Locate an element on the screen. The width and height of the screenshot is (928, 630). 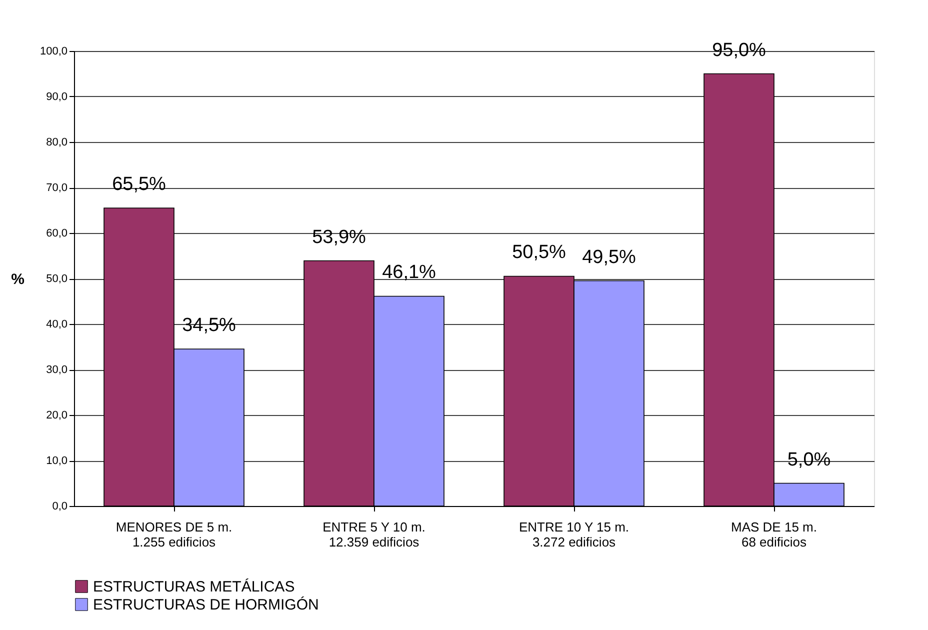
y-tick-label: 100,0 is located at coordinates (54, 52).